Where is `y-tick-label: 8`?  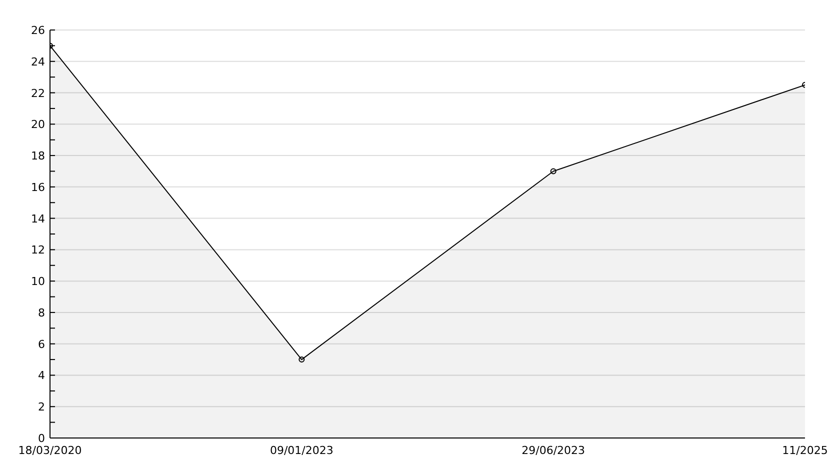
y-tick-label: 8 is located at coordinates (41, 313).